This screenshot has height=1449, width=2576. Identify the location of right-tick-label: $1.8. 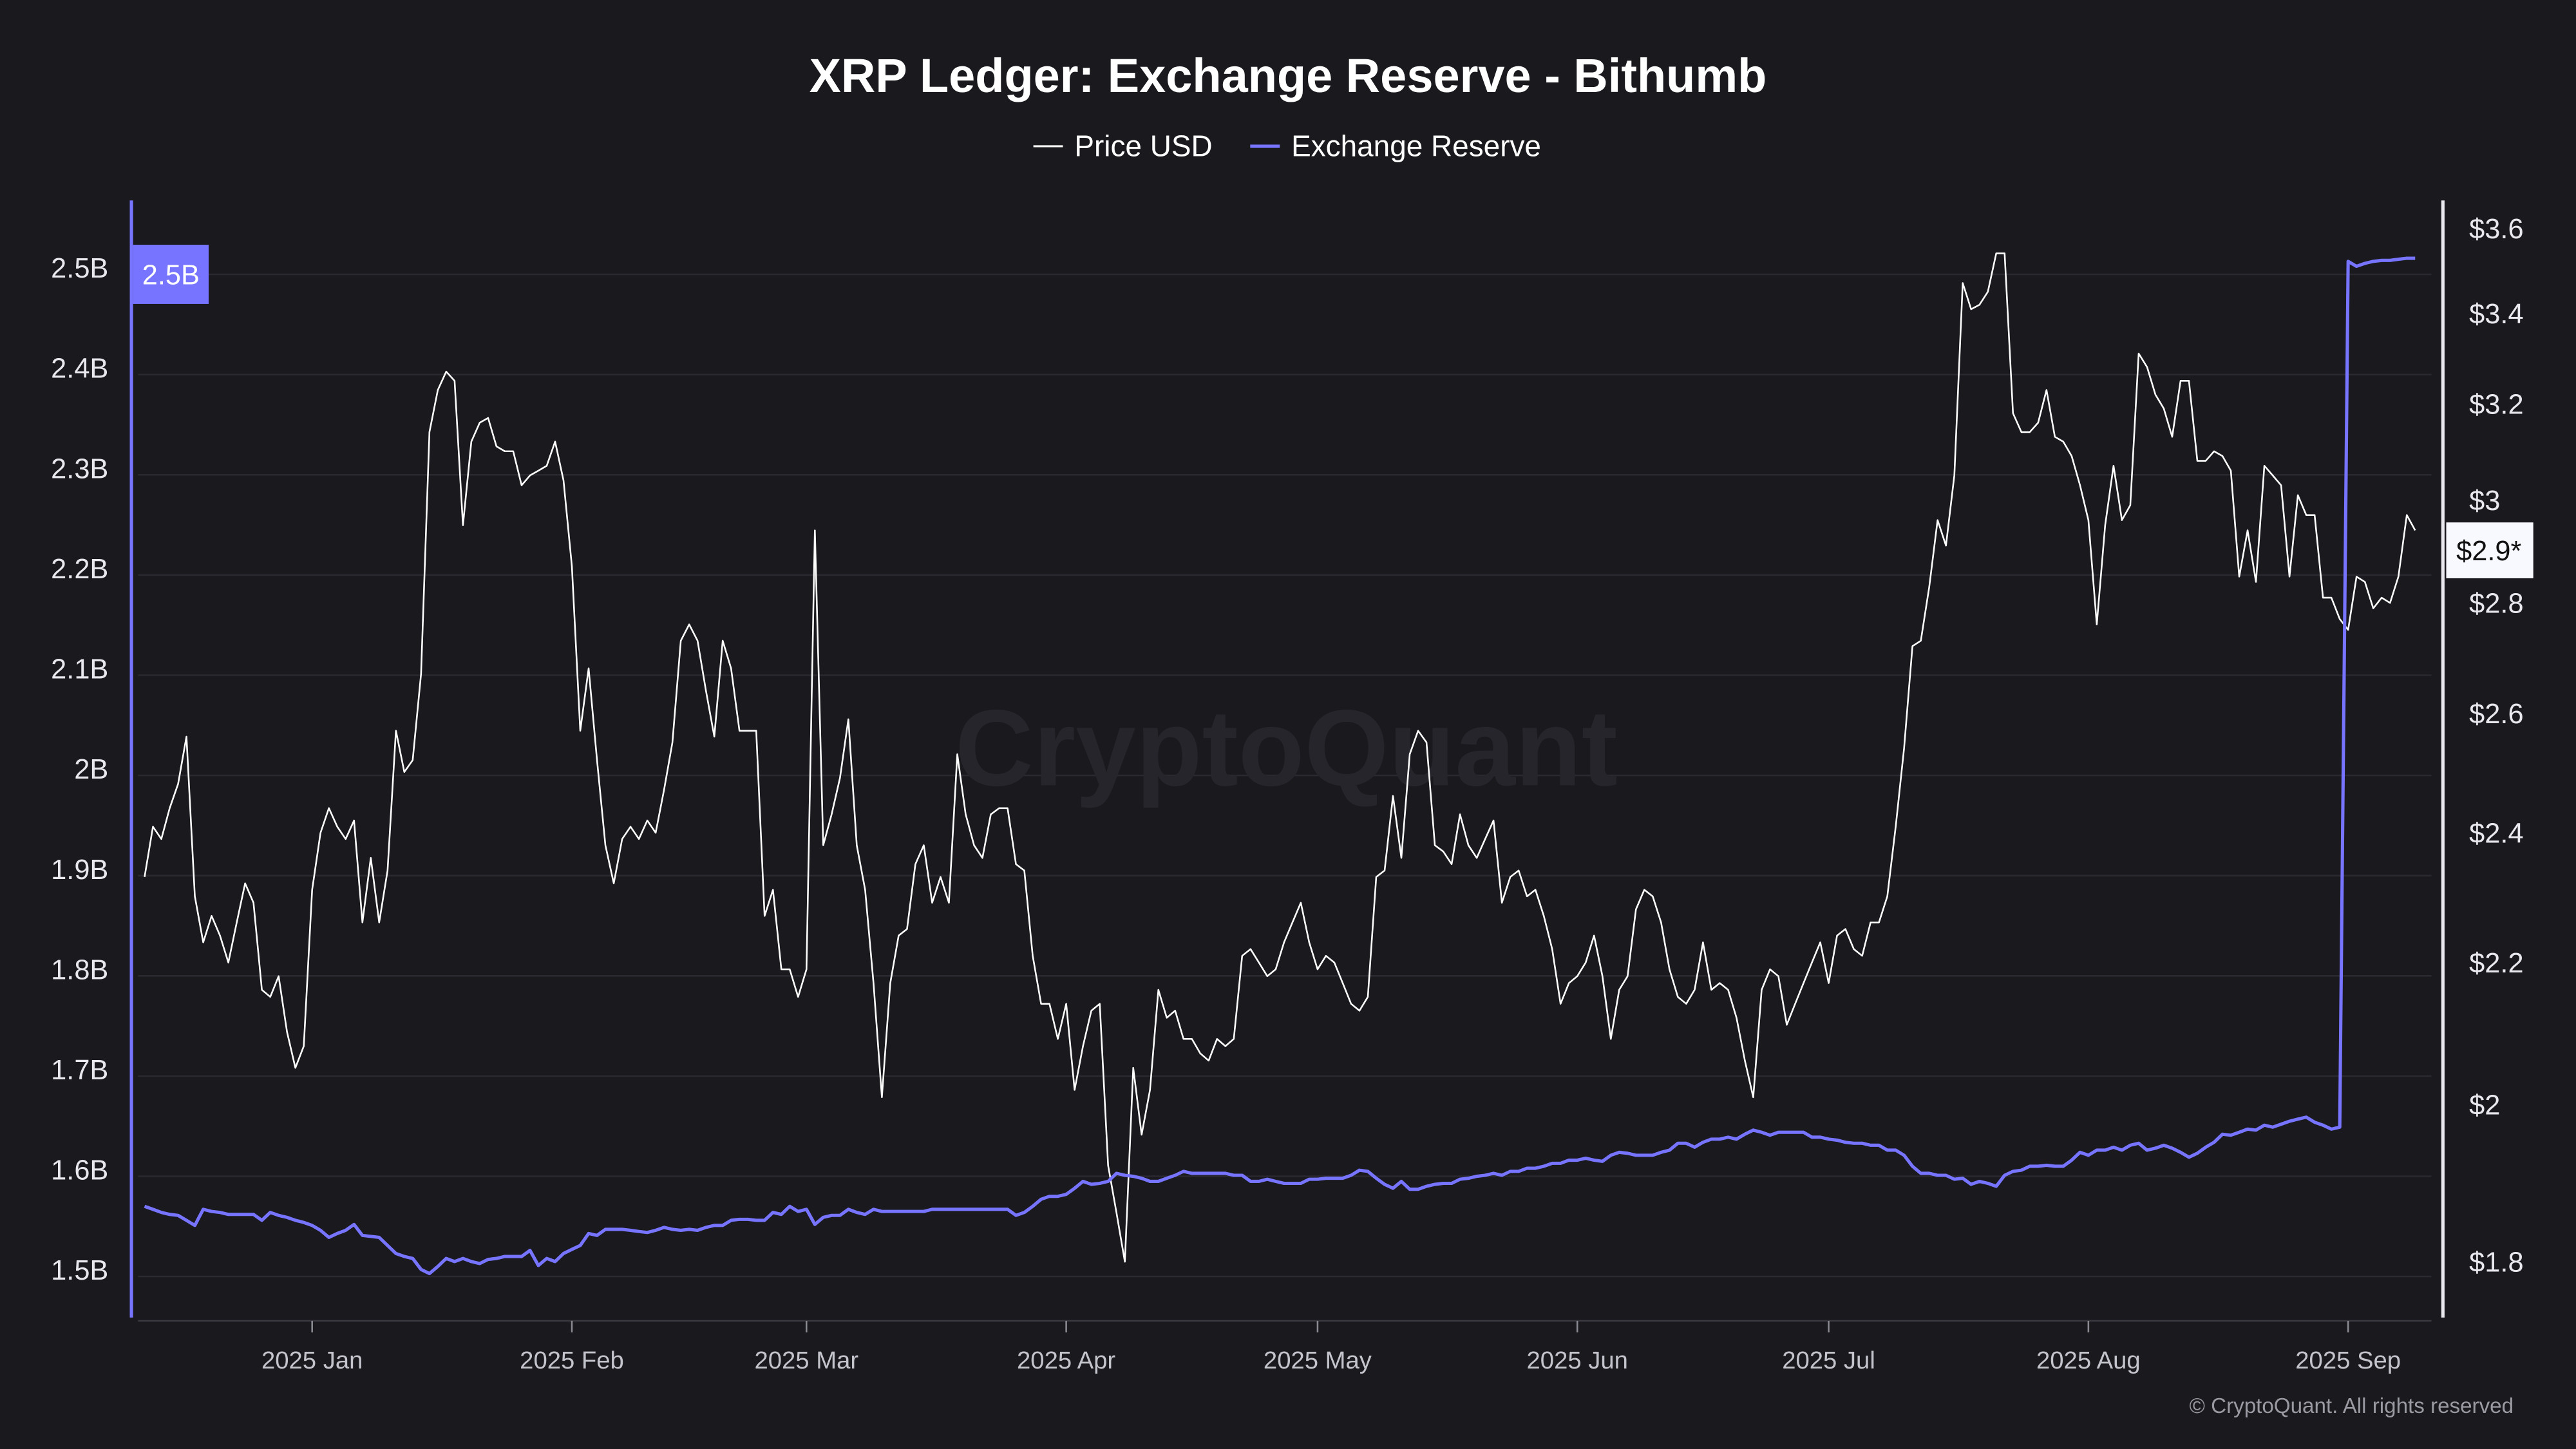
(2496, 1262).